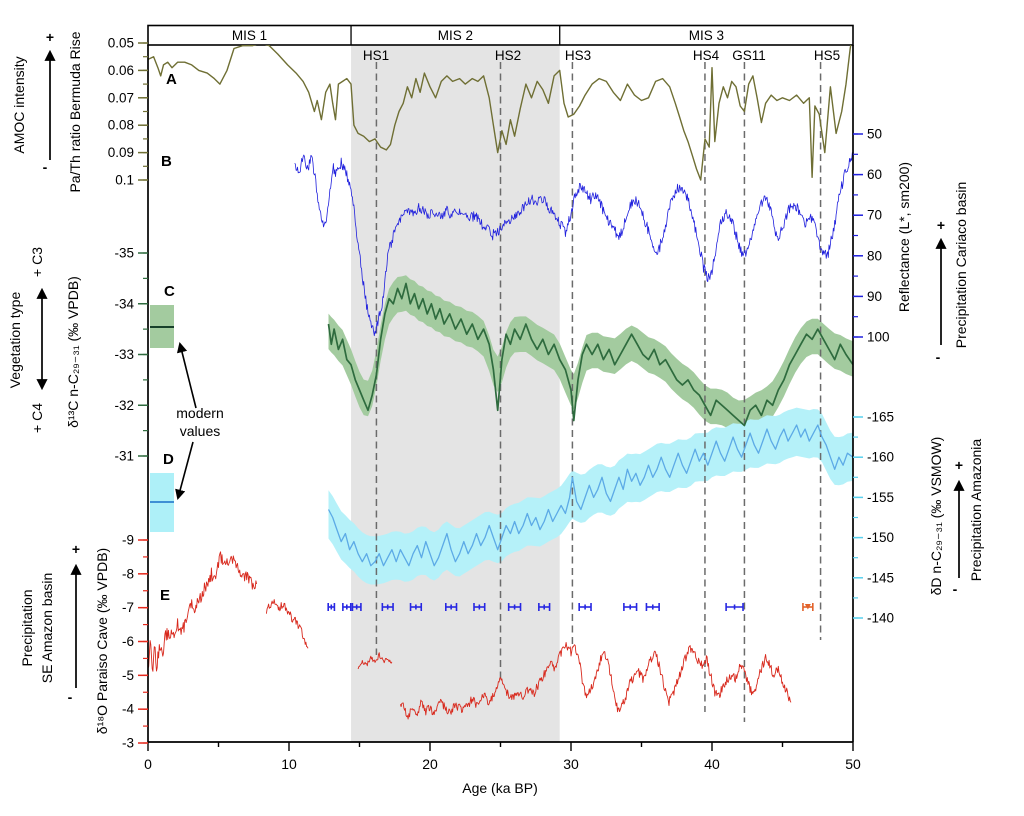  I want to click on x-axis-tick-label: 40, so click(712, 764).